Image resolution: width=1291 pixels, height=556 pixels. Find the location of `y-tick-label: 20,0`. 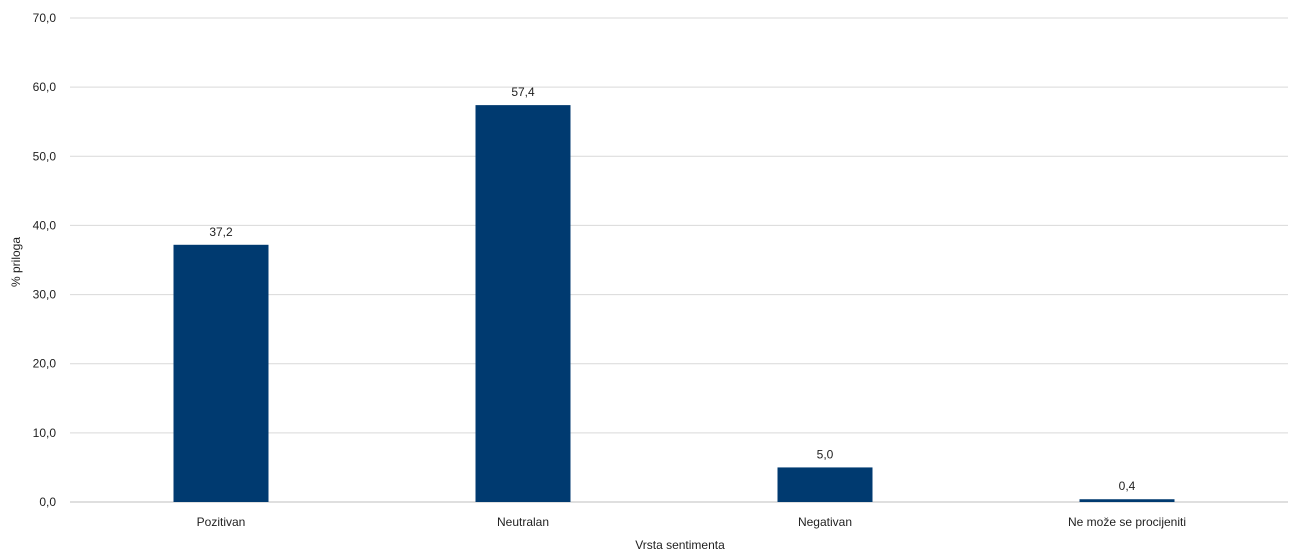

y-tick-label: 20,0 is located at coordinates (45, 364).